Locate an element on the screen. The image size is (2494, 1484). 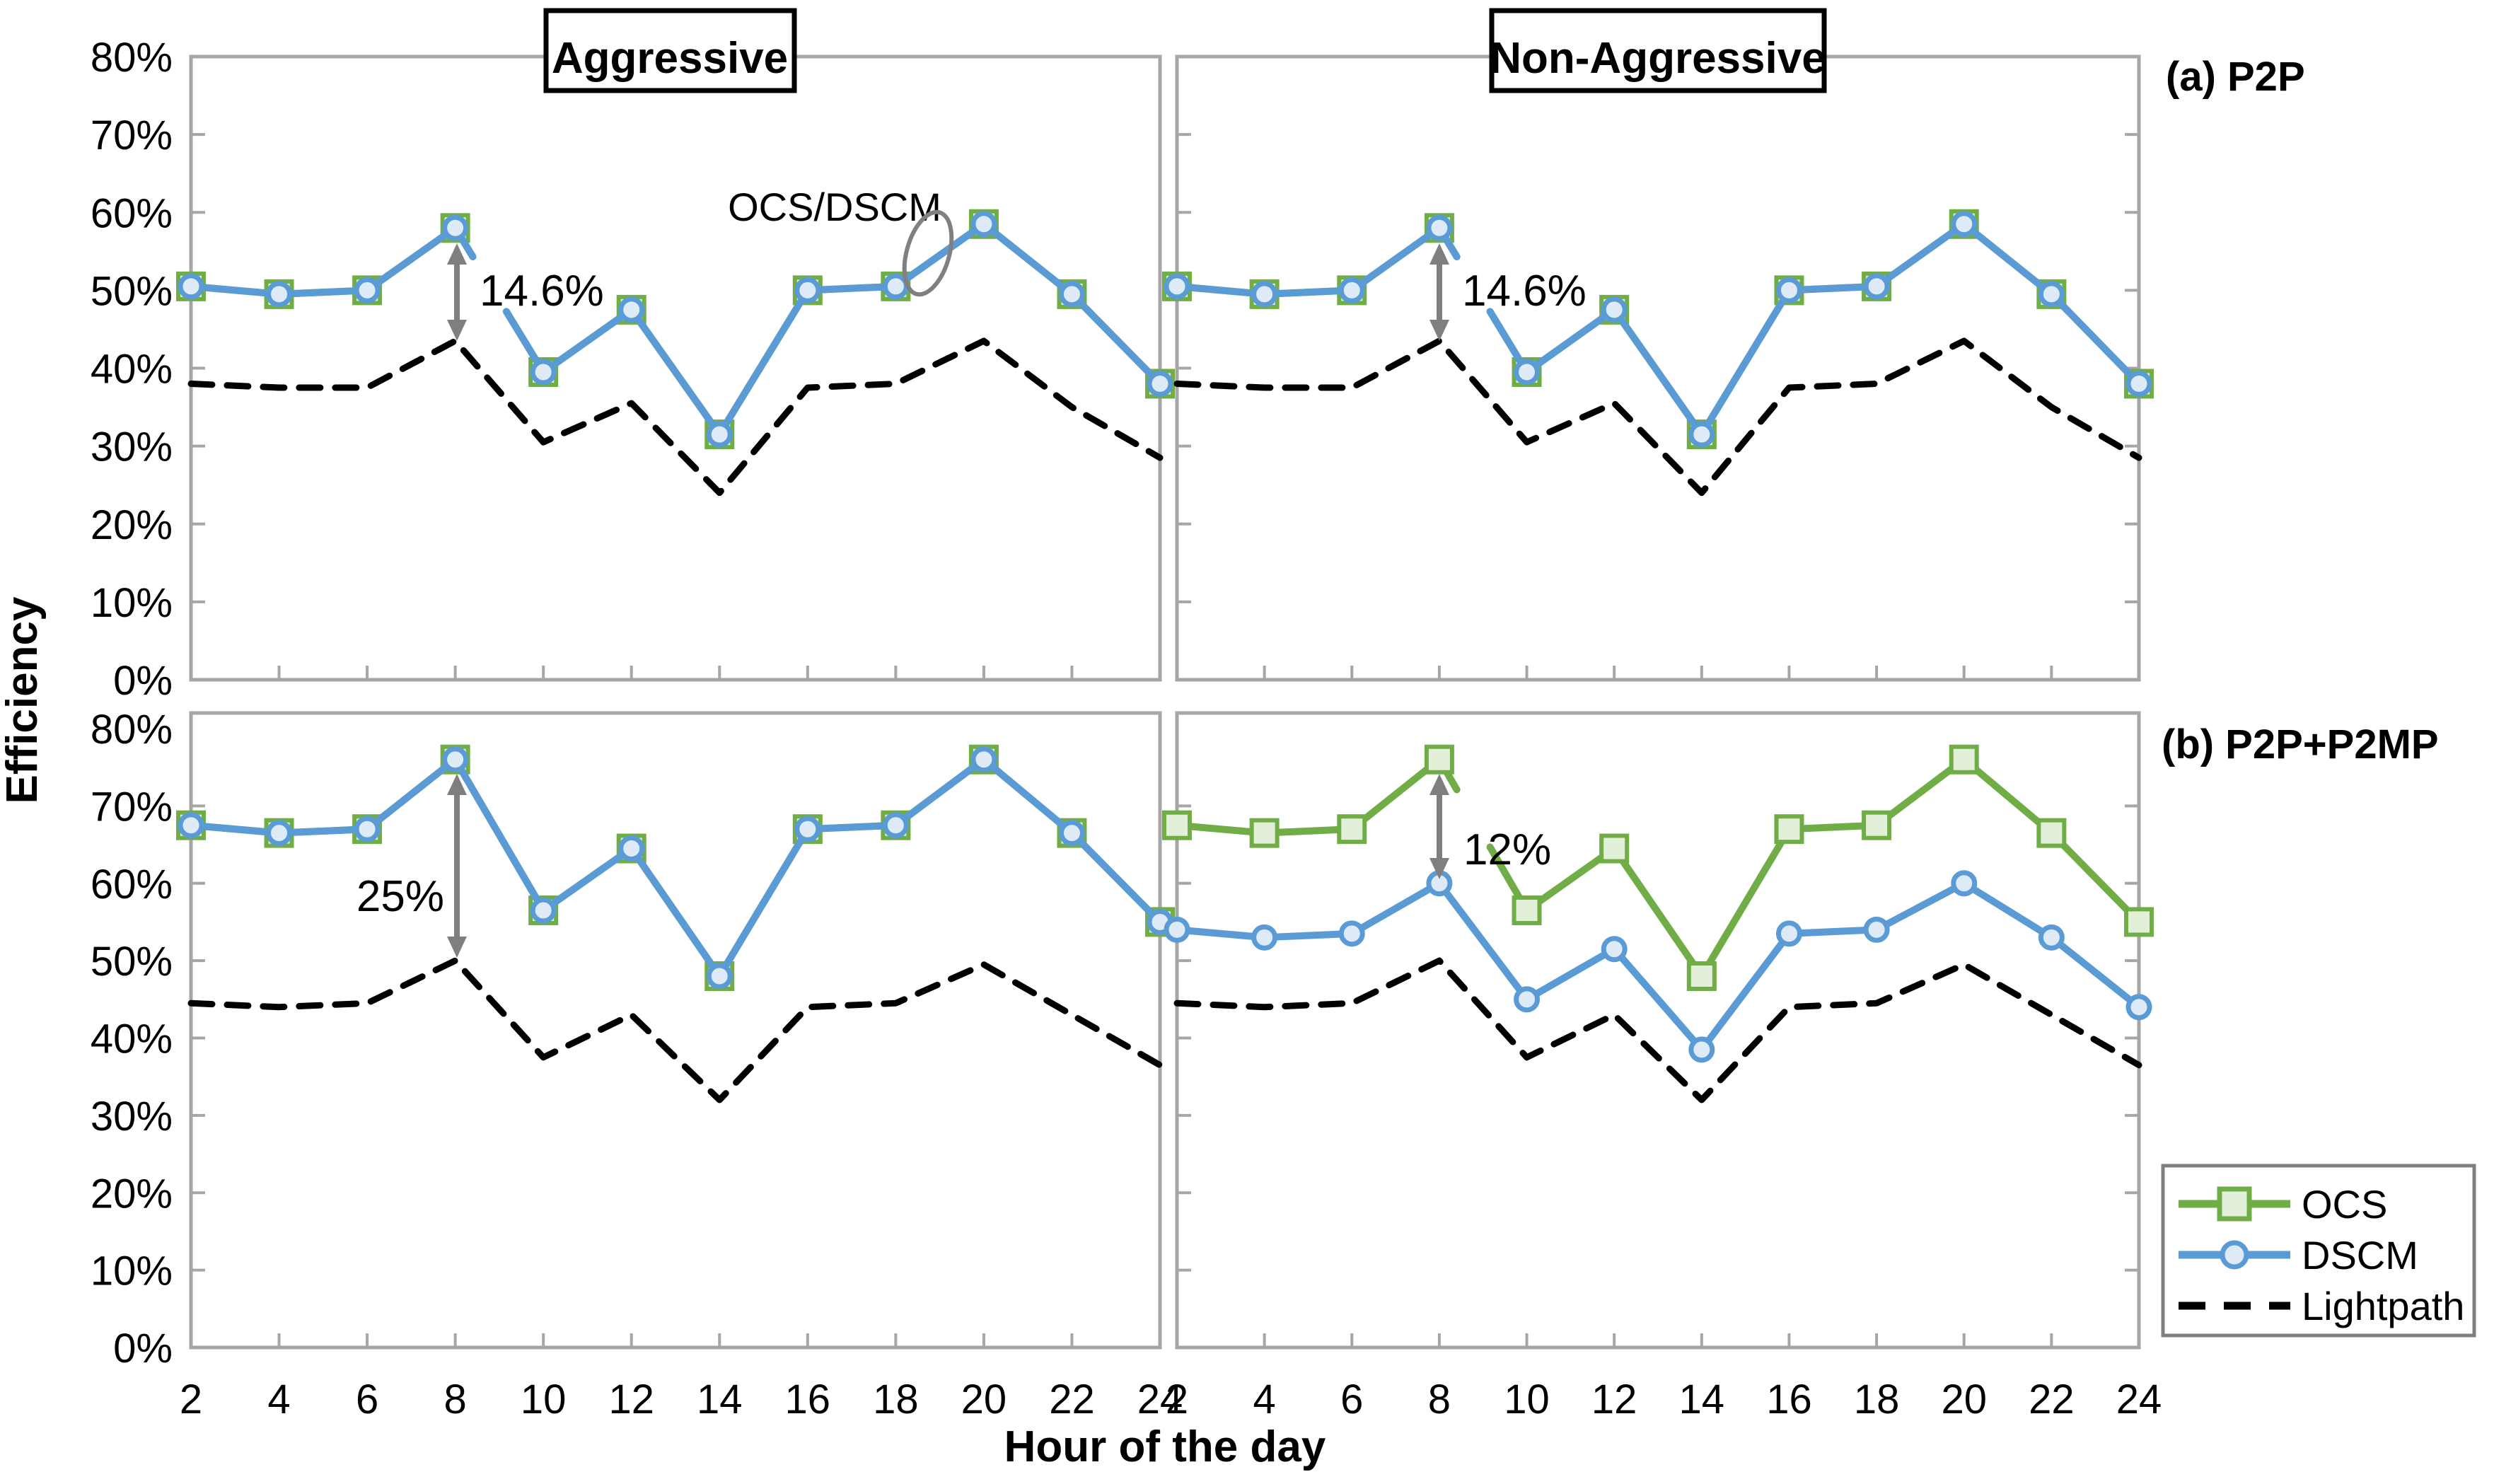
legend-lightpath-label: Lightpath is located at coordinates (2383, 1306).